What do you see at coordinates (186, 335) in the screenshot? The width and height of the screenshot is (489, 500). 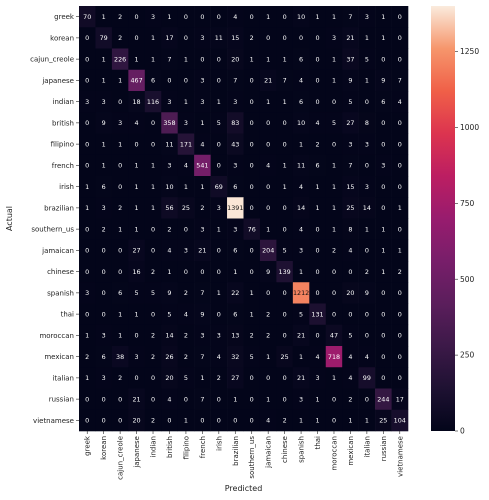 I see `heatmap-cell-moroccan-filipino` at bounding box center [186, 335].